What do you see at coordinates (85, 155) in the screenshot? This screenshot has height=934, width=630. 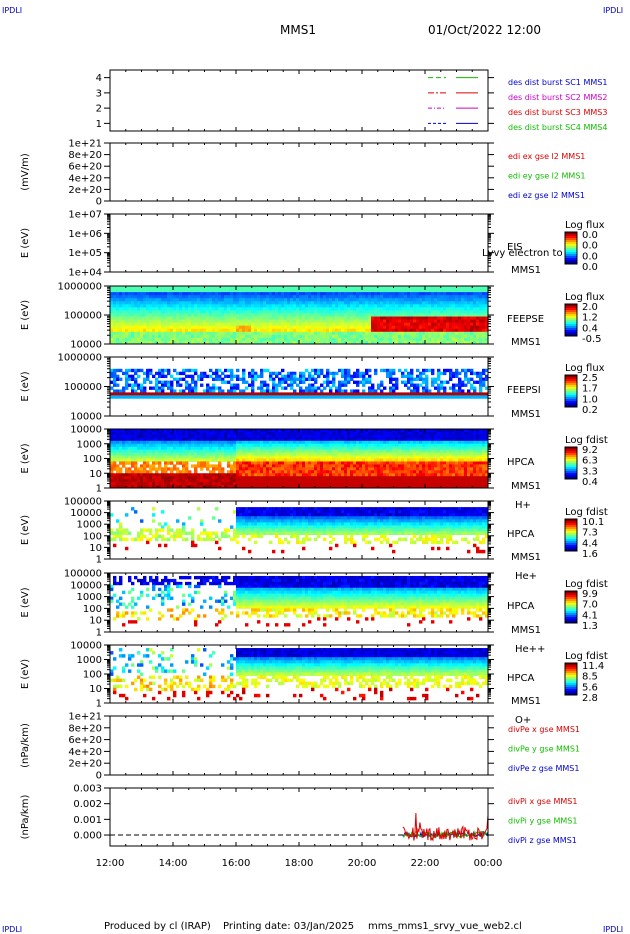 I see `y-tick-label: 8e+20` at bounding box center [85, 155].